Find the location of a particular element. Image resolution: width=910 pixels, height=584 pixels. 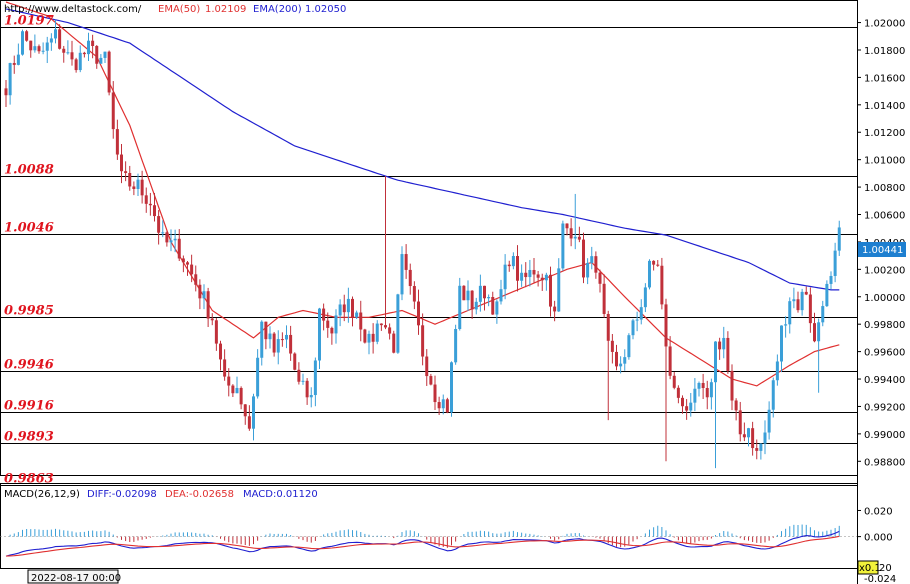

zoom-label: x0.1 is located at coordinates (870, 568).